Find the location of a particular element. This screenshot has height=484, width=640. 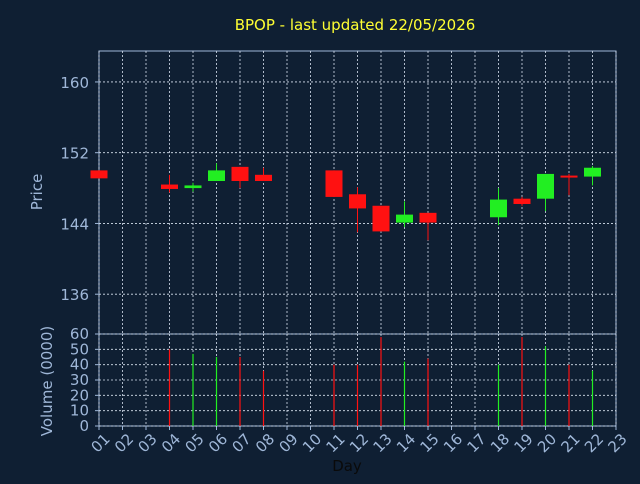

x-tick-label: 16 is located at coordinates (453, 443).